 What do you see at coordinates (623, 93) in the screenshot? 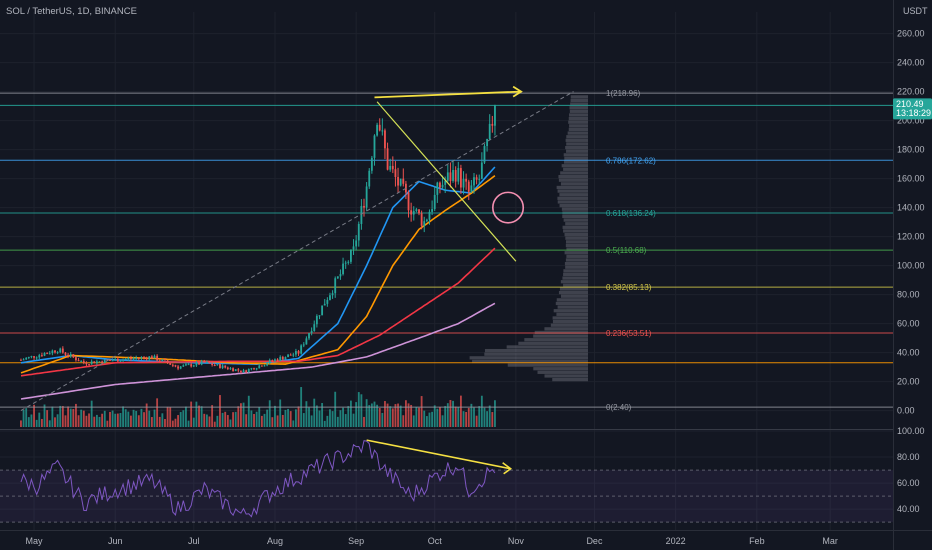
I see `fib-level-label-1: 1(218.96)` at bounding box center [623, 93].